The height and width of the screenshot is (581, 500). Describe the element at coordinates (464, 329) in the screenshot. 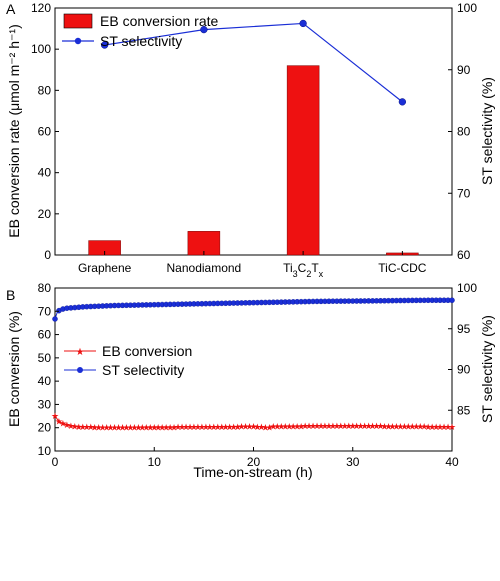

I see `y2tick-label: 95` at that location.